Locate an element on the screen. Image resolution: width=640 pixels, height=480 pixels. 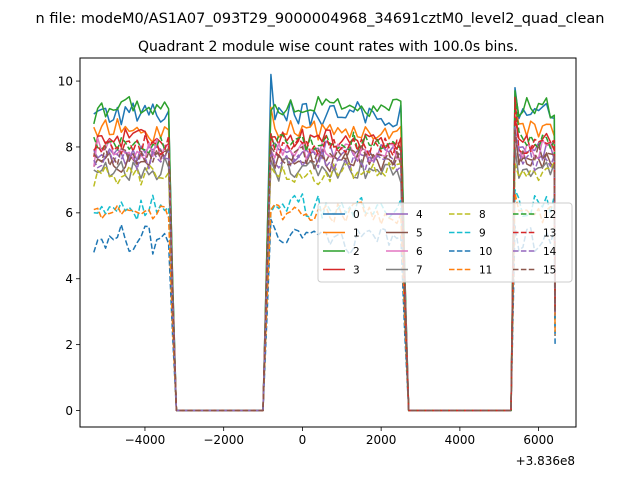
legend-label-10: 10 is located at coordinates (485, 252).